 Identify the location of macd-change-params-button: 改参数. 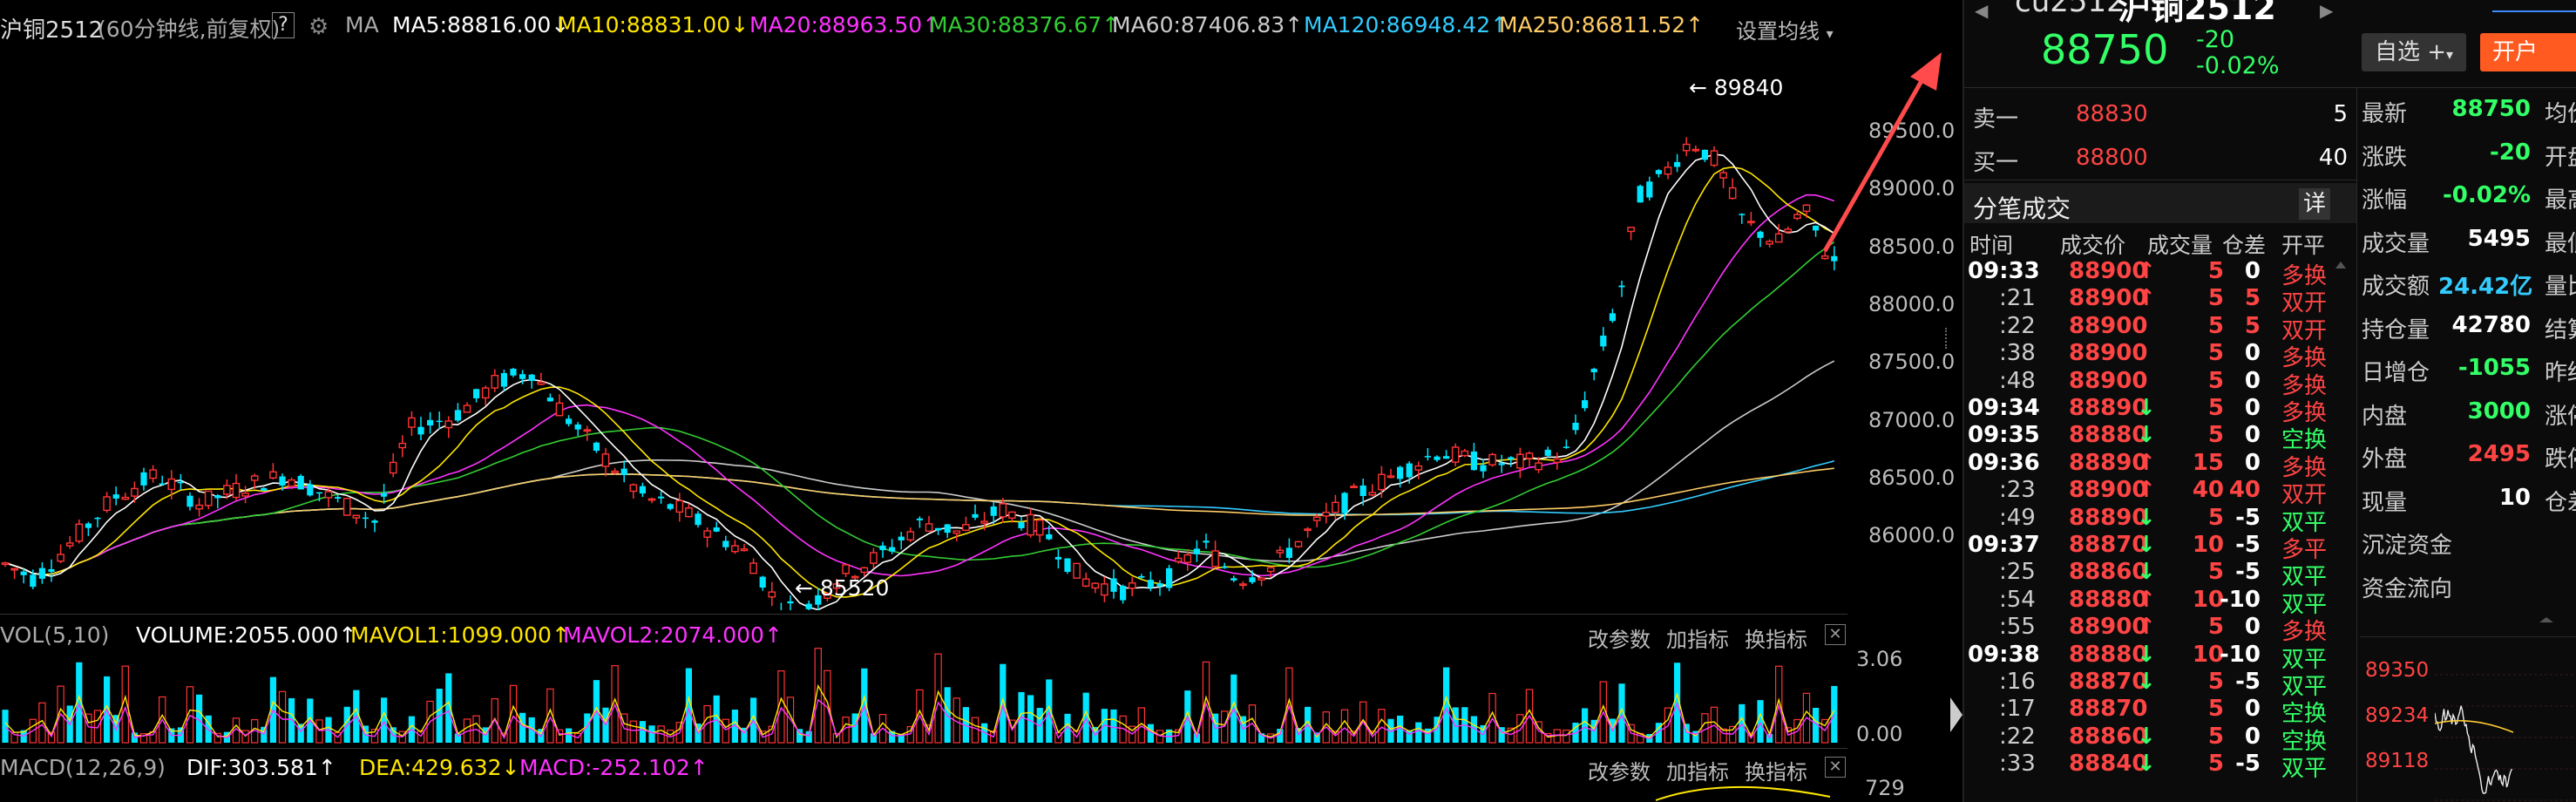
(1620, 772).